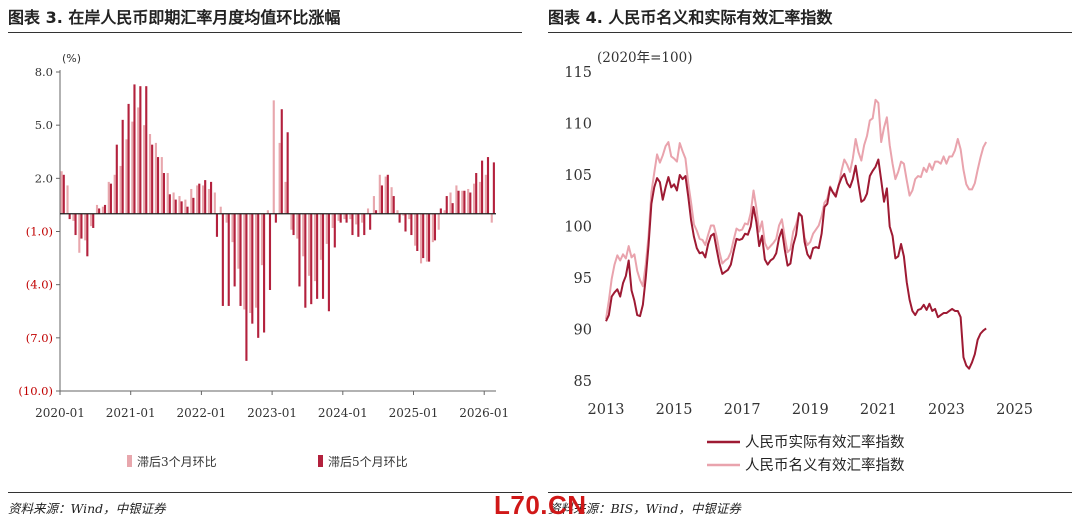  Describe the element at coordinates (606, 410) in the screenshot. I see `right-x-tick-label: 2013` at that location.